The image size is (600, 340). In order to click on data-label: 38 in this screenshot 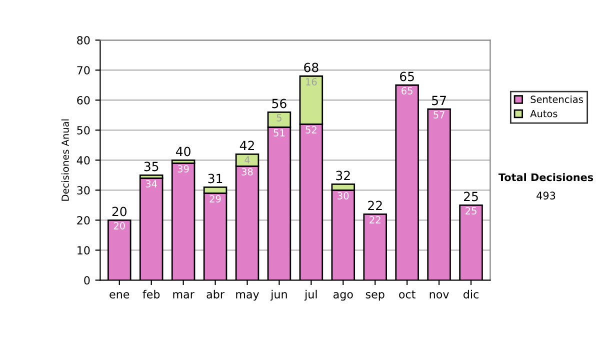, I will do `click(247, 172)`.